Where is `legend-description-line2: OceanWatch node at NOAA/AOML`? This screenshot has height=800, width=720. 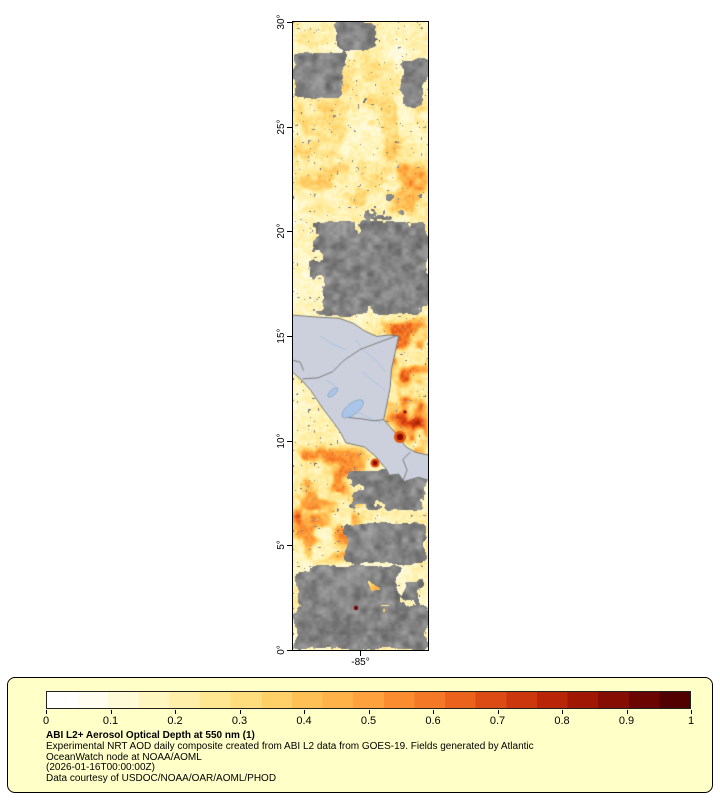 legend-description-line2: OceanWatch node at NOAA/AOML is located at coordinates (124, 757).